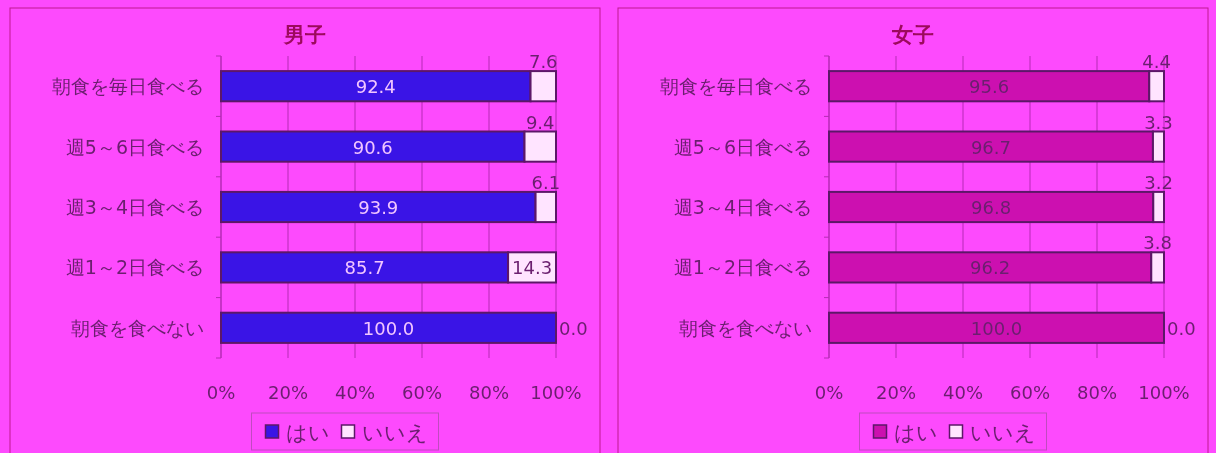 The width and height of the screenshot is (1216, 453). What do you see at coordinates (532, 268) in the screenshot?
I see `data-label: 14.3` at bounding box center [532, 268].